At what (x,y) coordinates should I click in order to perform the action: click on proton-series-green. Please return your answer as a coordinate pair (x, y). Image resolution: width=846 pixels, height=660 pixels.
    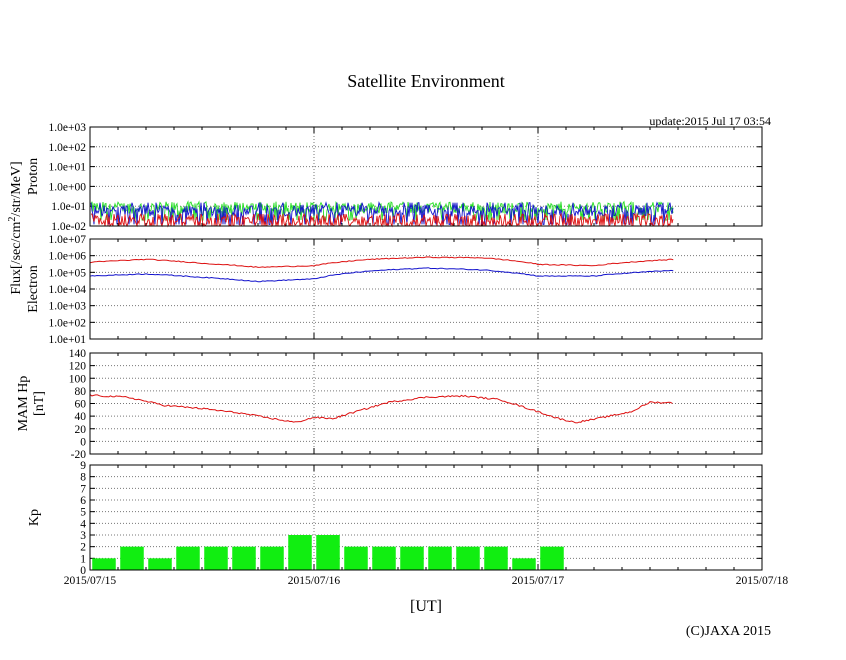
    Looking at the image, I should click on (382, 210).